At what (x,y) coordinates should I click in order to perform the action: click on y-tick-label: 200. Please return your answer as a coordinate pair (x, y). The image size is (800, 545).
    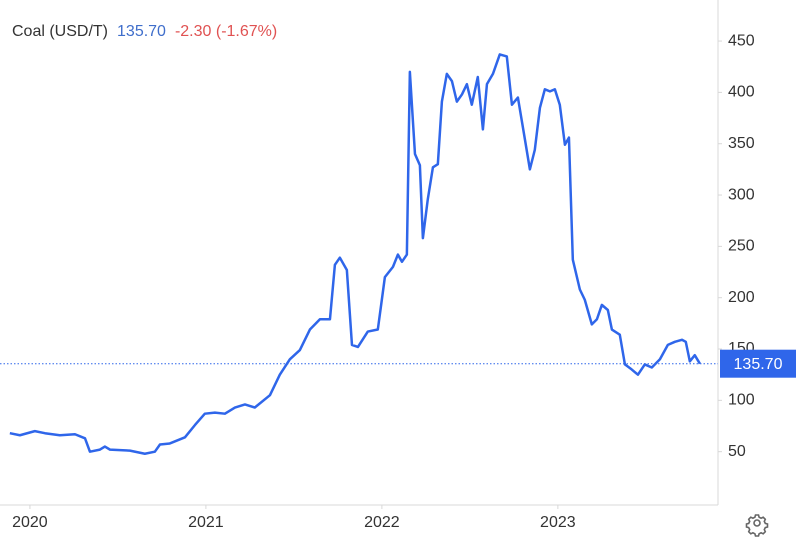
    Looking at the image, I should click on (741, 297).